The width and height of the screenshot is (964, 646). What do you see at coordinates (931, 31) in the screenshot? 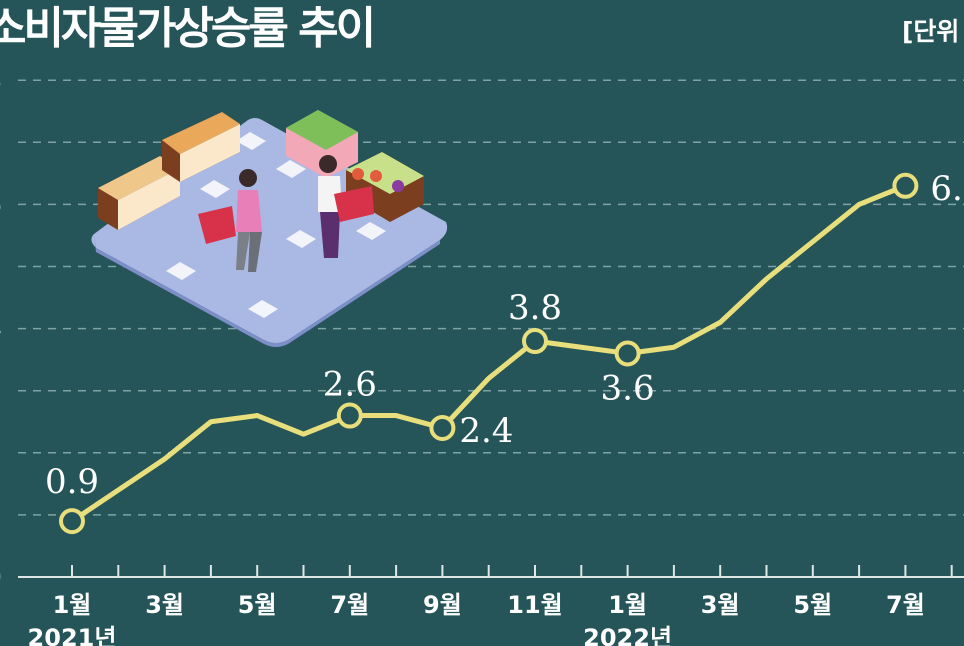
I see `unit-label: [단위` at bounding box center [931, 31].